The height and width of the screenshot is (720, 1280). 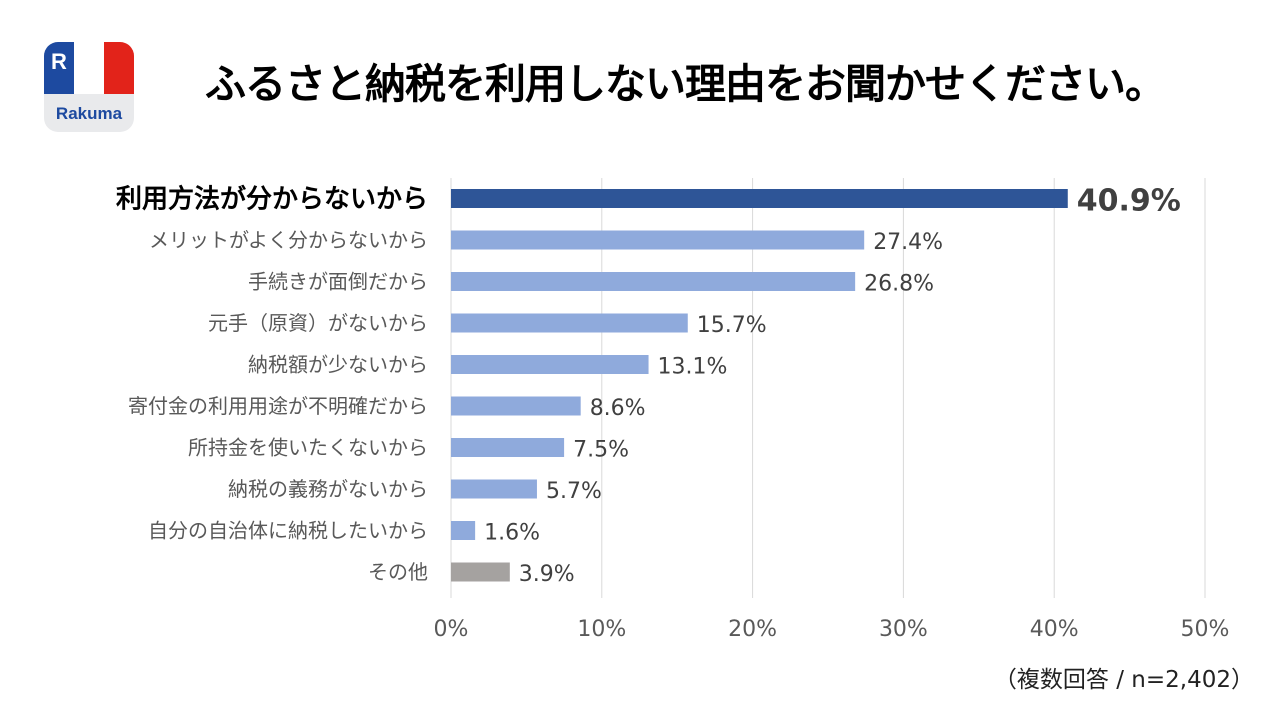 What do you see at coordinates (318, 323) in the screenshot?
I see `category-label: 元手（原資）がないから` at bounding box center [318, 323].